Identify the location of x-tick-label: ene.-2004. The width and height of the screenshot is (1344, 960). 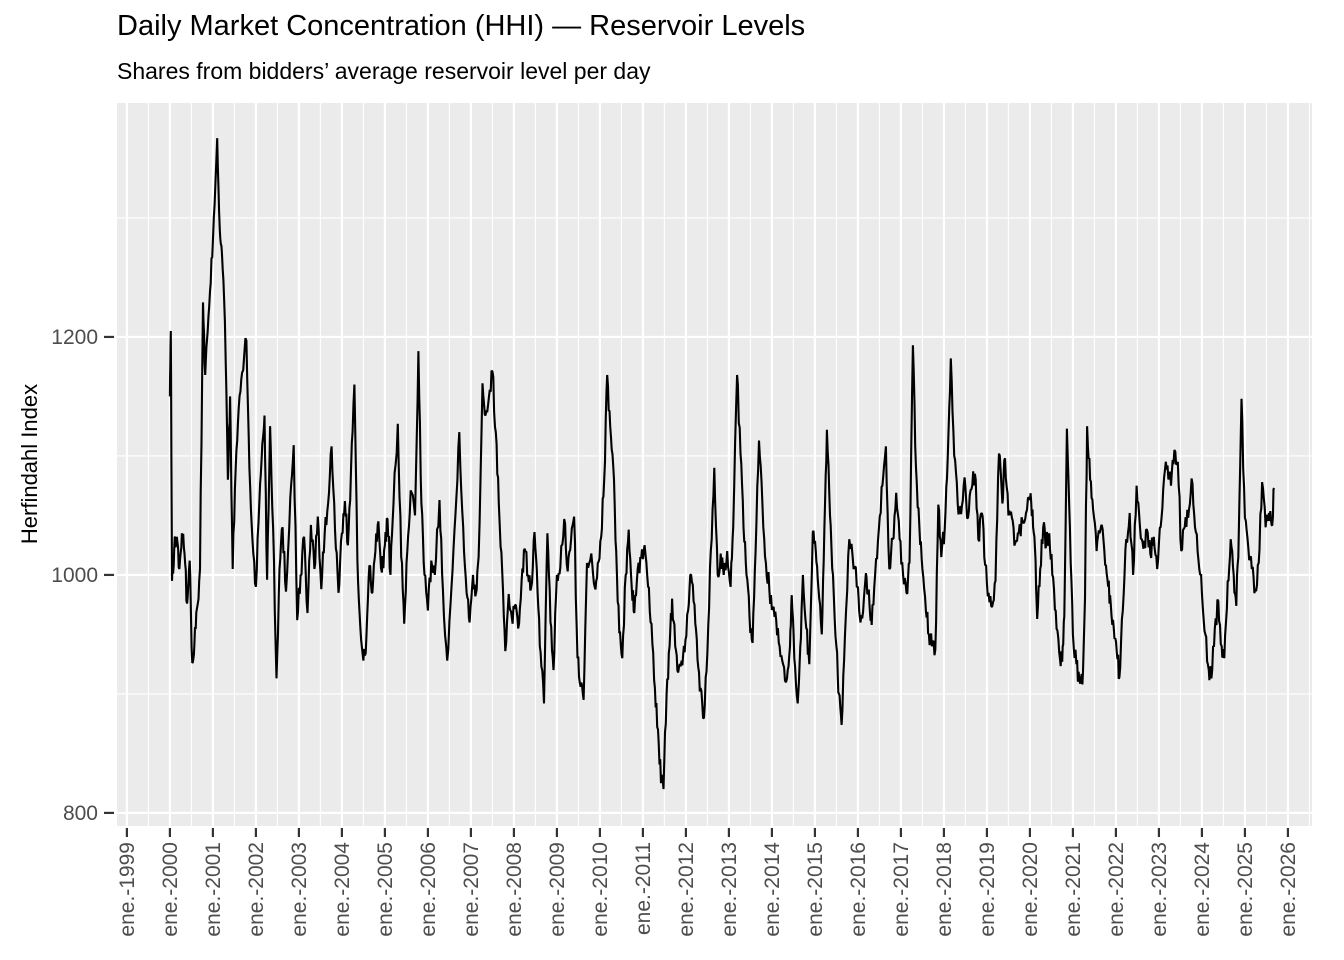
(342, 889).